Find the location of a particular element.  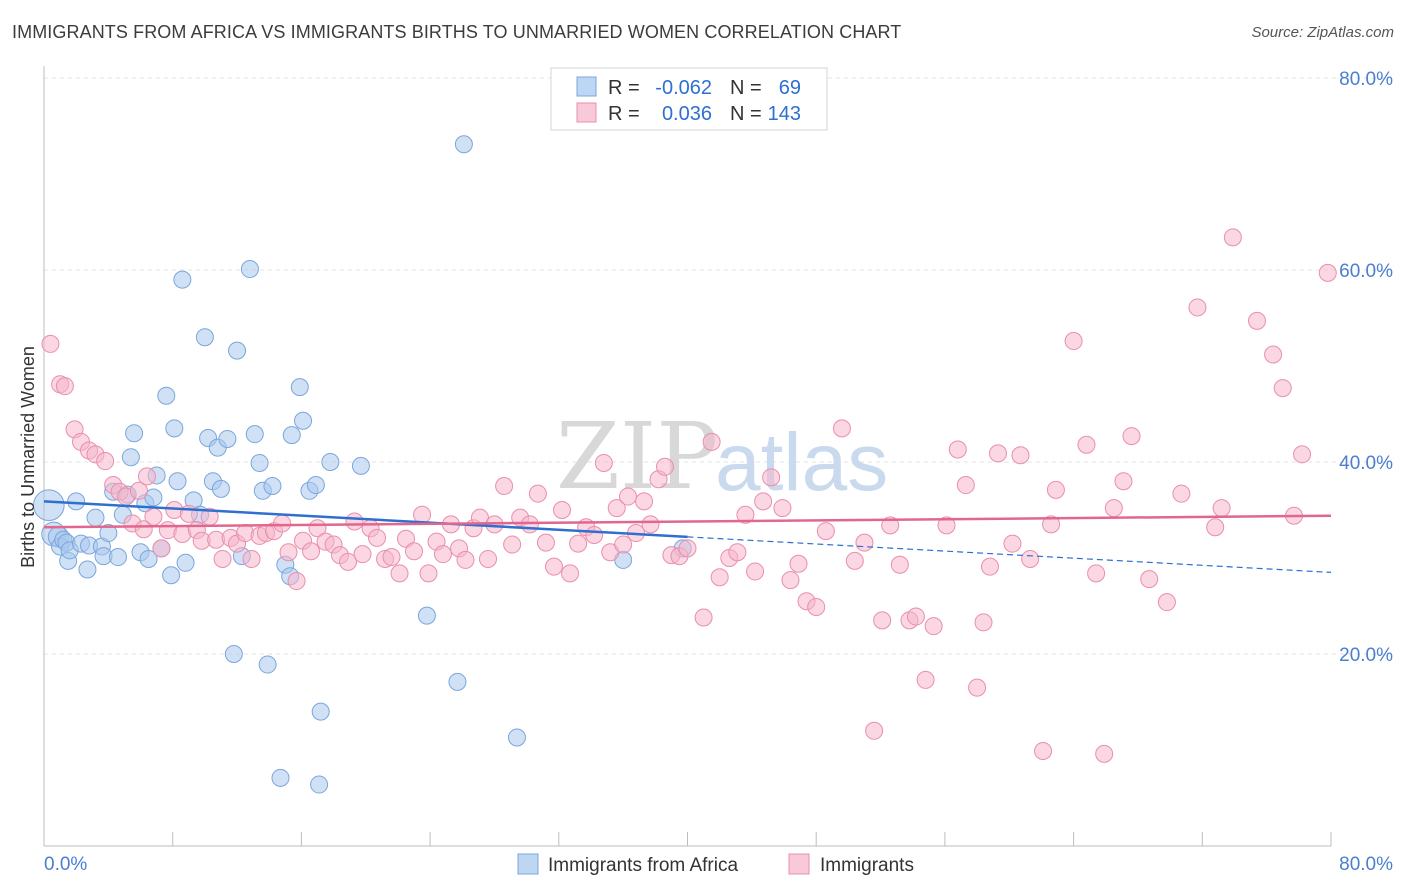

stats-n-value-africa: 69 is located at coordinates (790, 88).